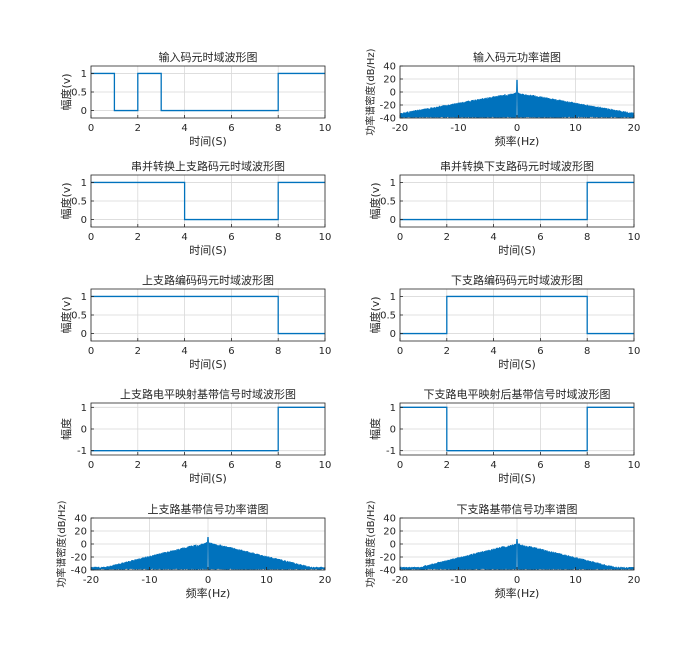 The image size is (699, 670). What do you see at coordinates (517, 509) in the screenshot?
I see `chart-title: 下支路基带信号功率谱图` at bounding box center [517, 509].